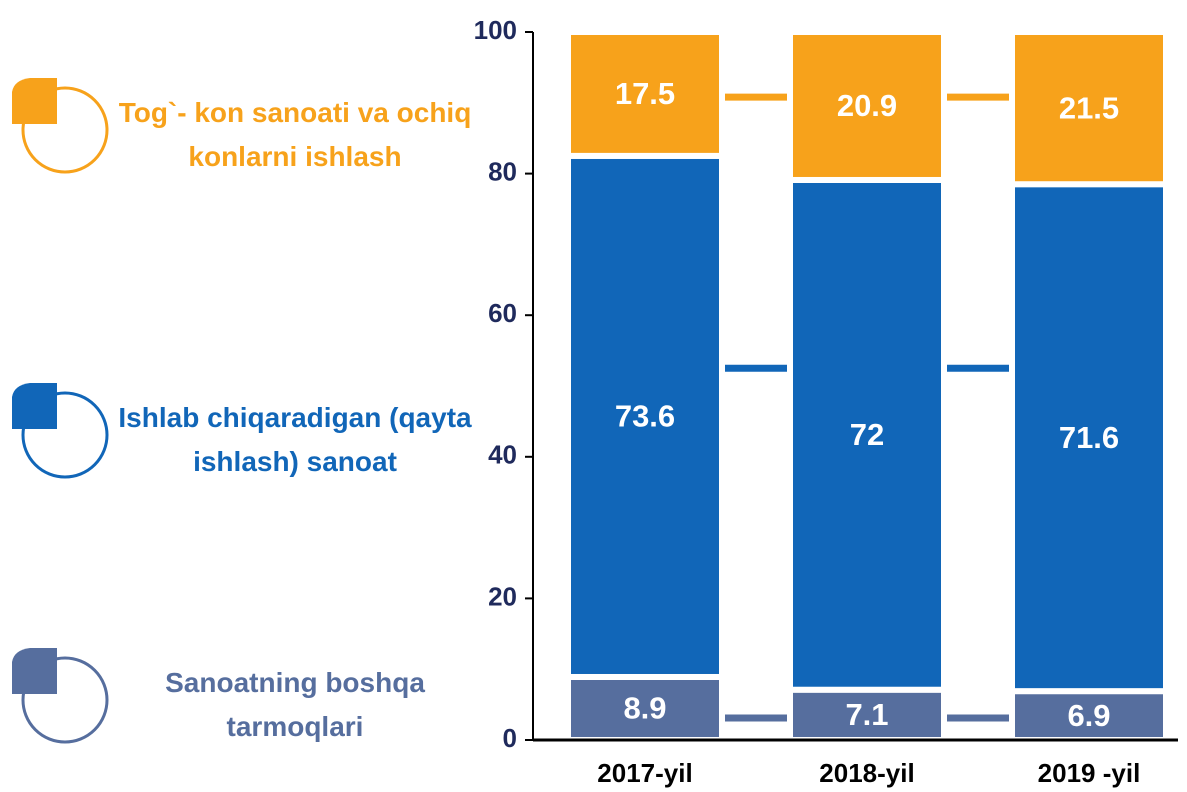 This screenshot has width=1187, height=792. Describe the element at coordinates (502, 171) in the screenshot. I see `y-tick-label: 80` at that location.